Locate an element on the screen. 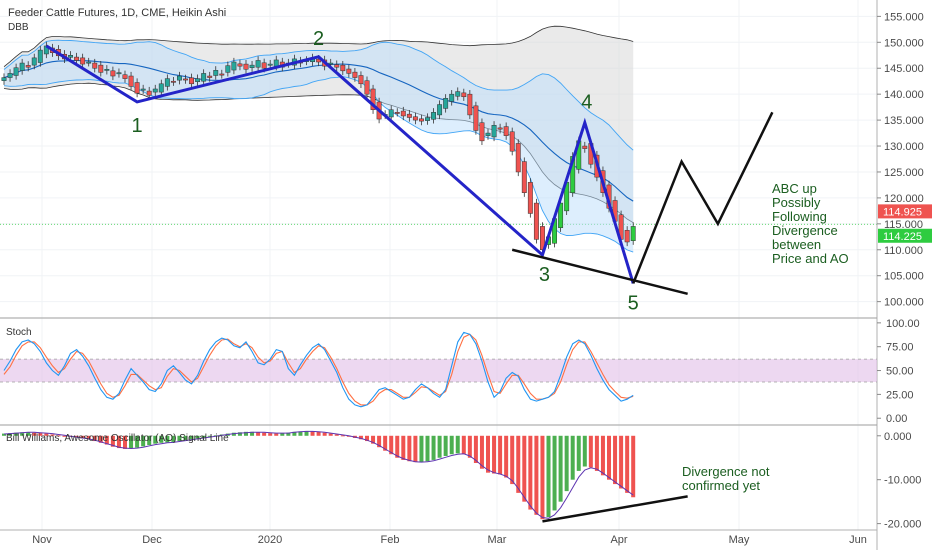 This screenshot has height=550, width=932. ao-tick-label: -10.000 is located at coordinates (902, 481).